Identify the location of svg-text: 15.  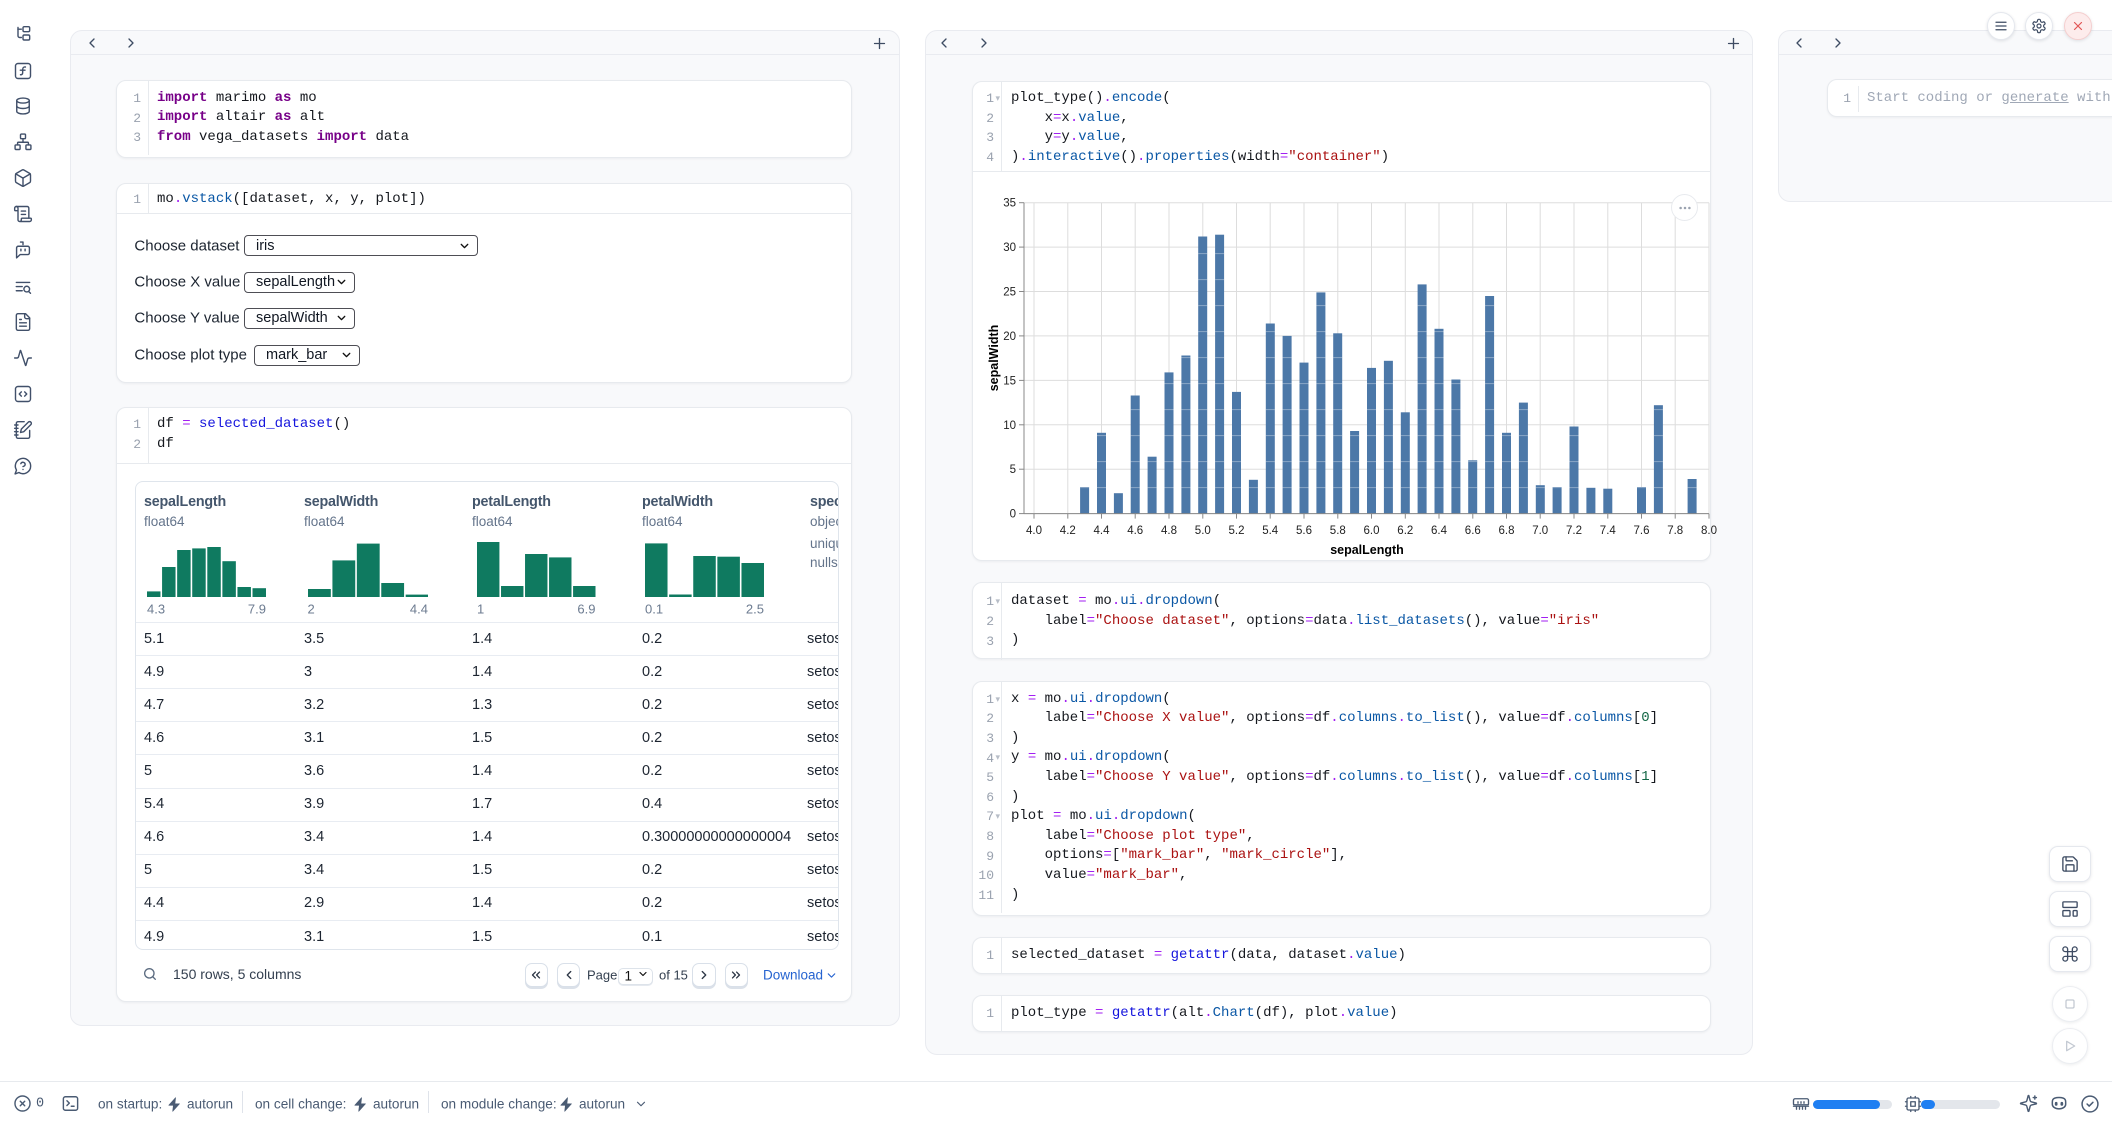
(1009, 381).